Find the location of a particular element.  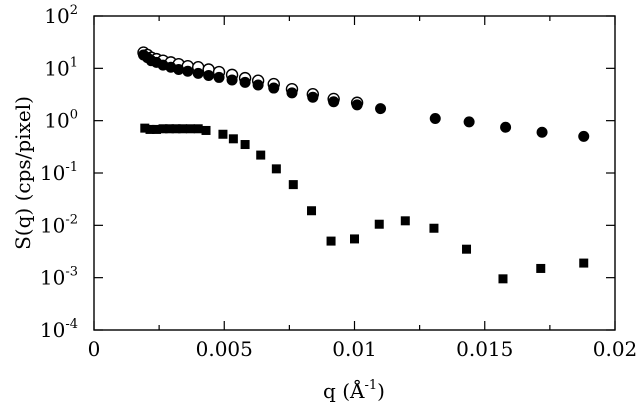

y-tick-label: 10¹ is located at coordinates (61, 67).